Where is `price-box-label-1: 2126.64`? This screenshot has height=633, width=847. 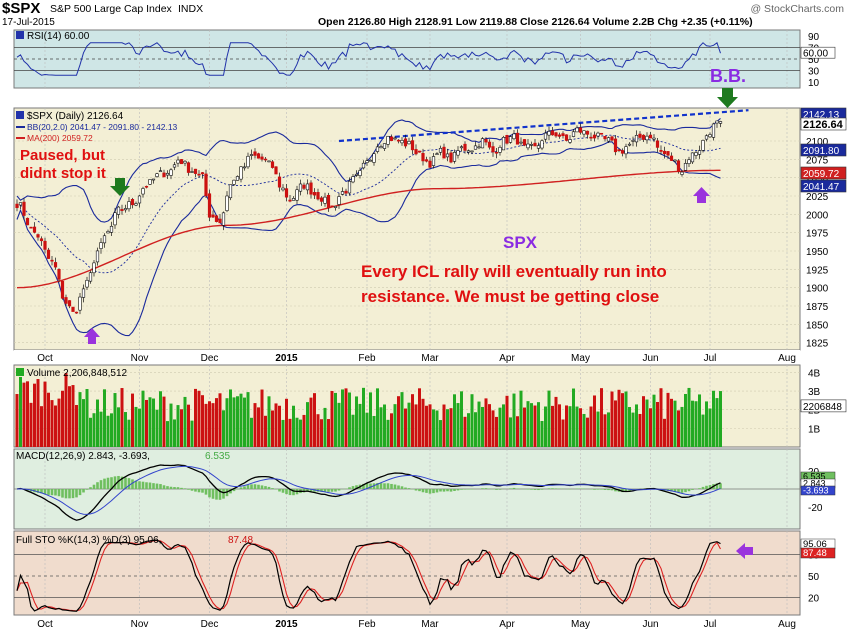
price-box-label-1: 2126.64 is located at coordinates (823, 125).